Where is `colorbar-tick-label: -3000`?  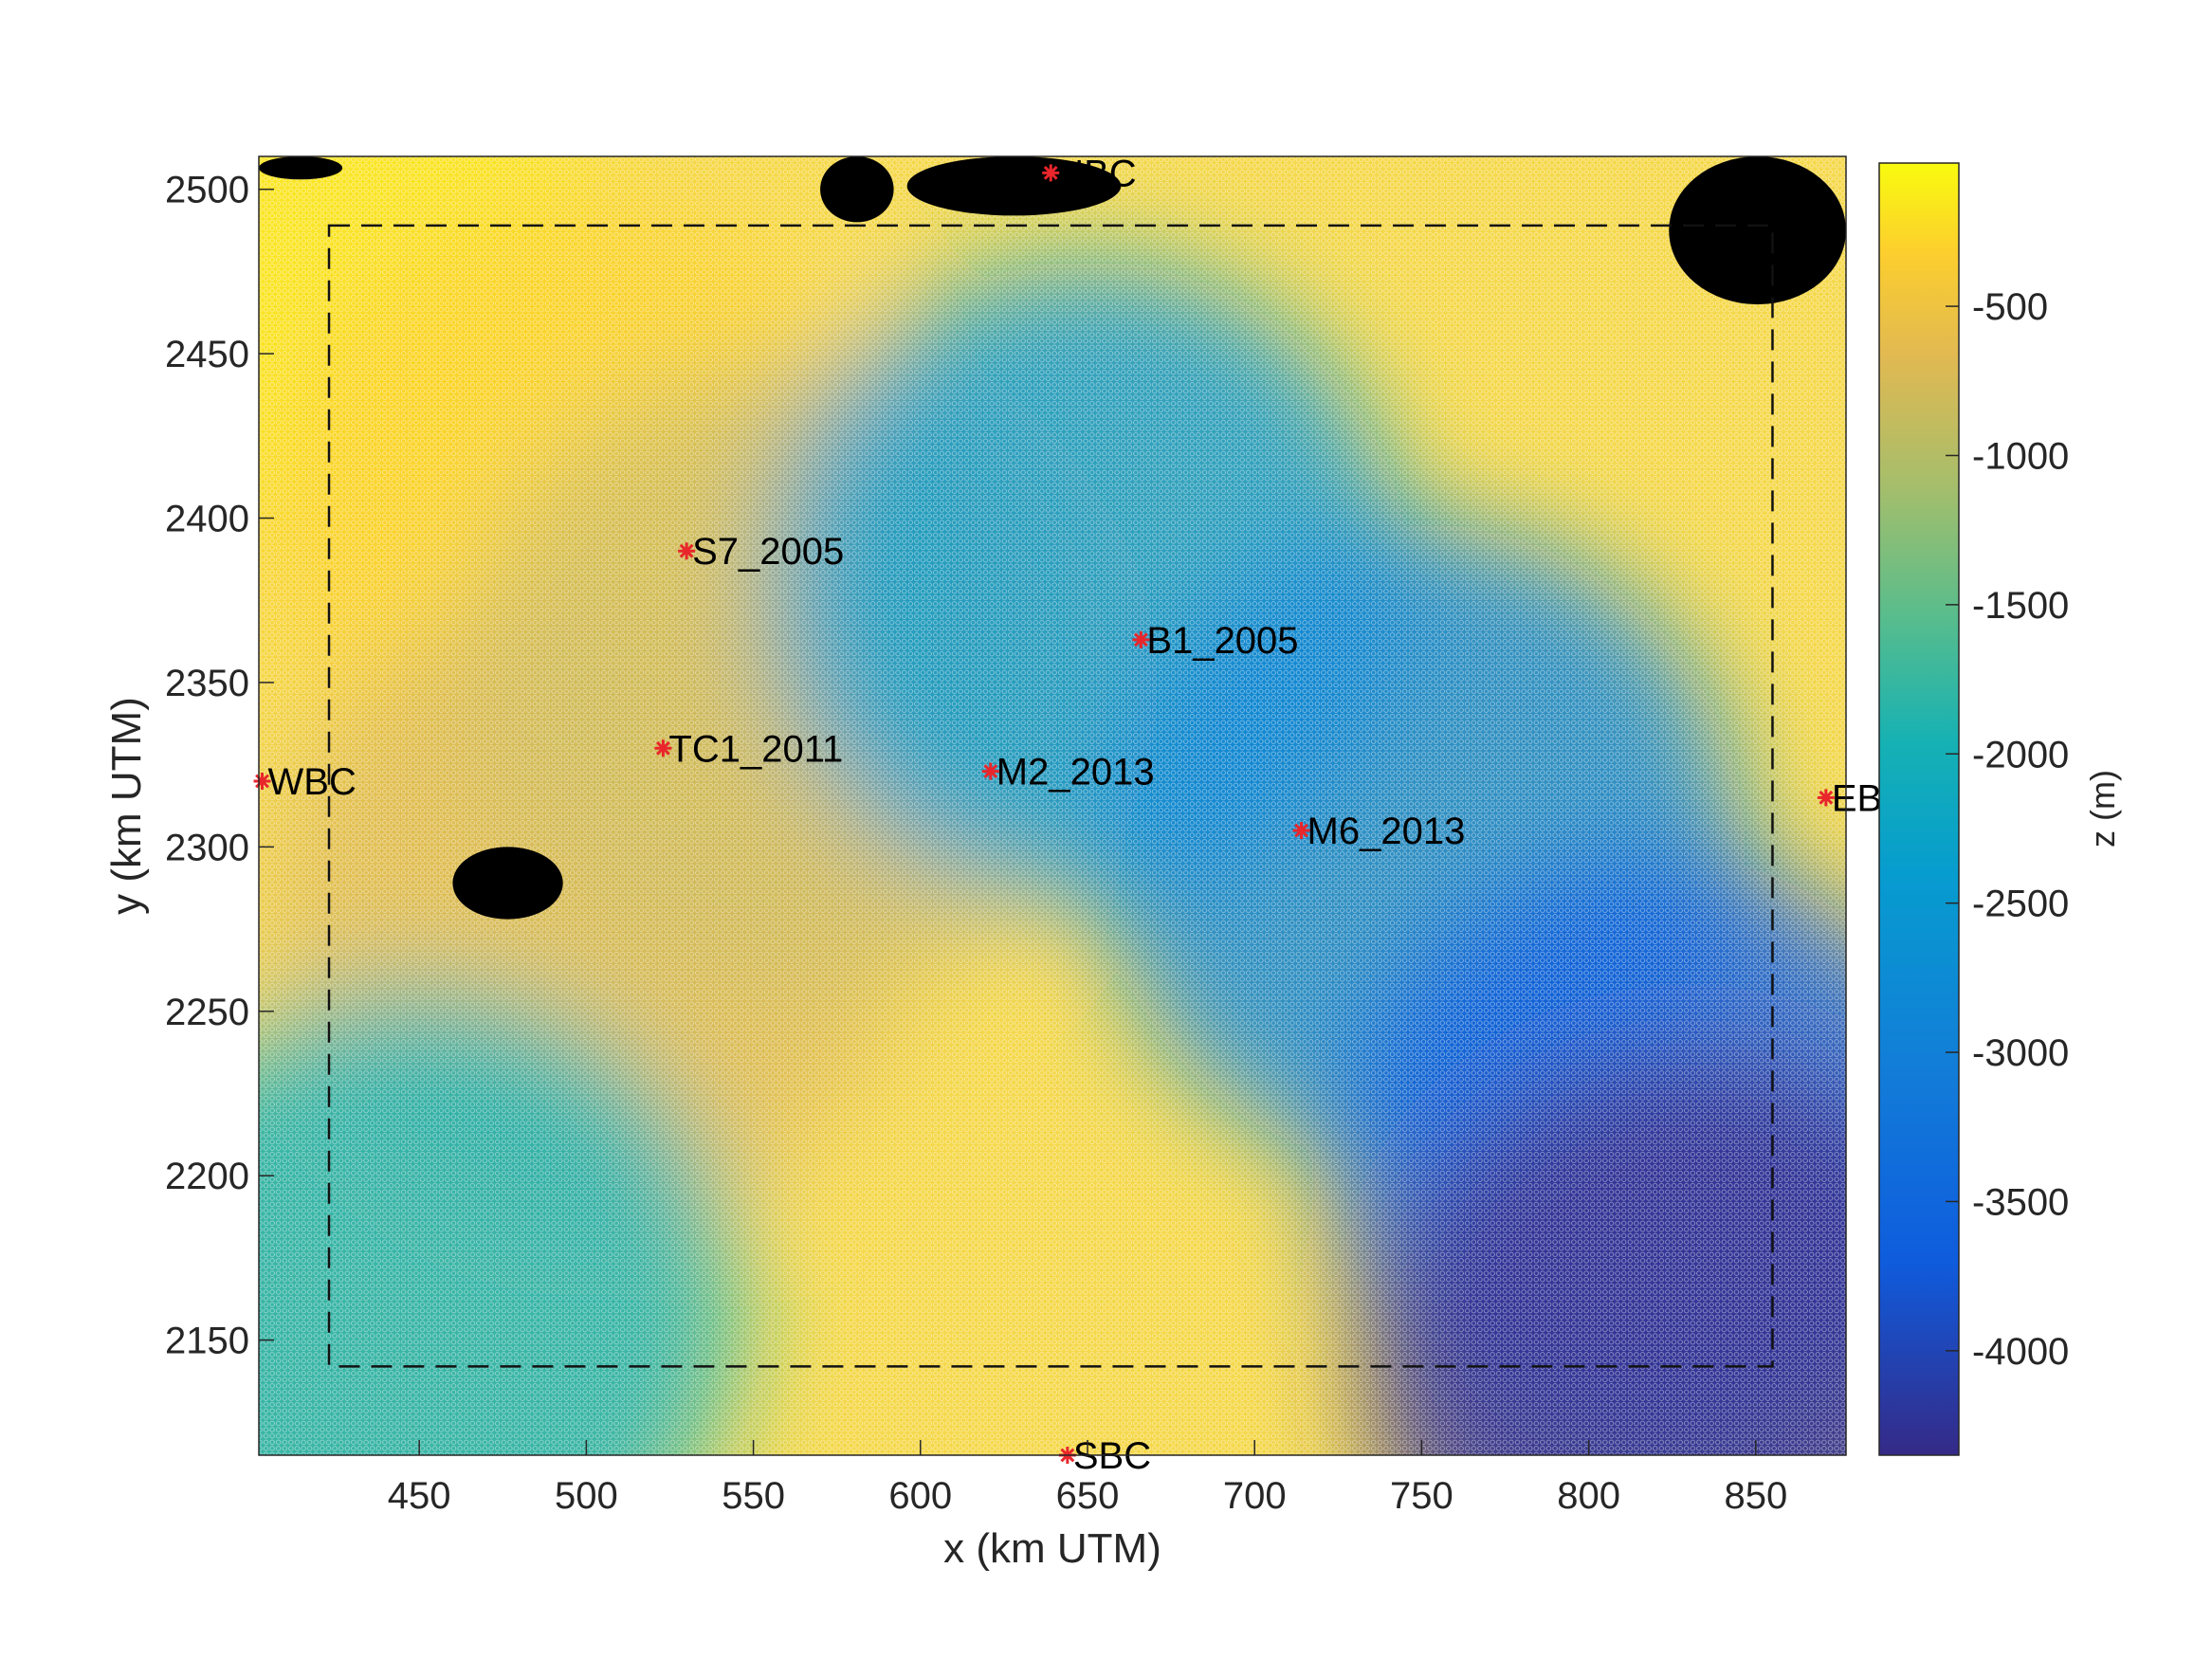
colorbar-tick-label: -3000 is located at coordinates (2020, 1053).